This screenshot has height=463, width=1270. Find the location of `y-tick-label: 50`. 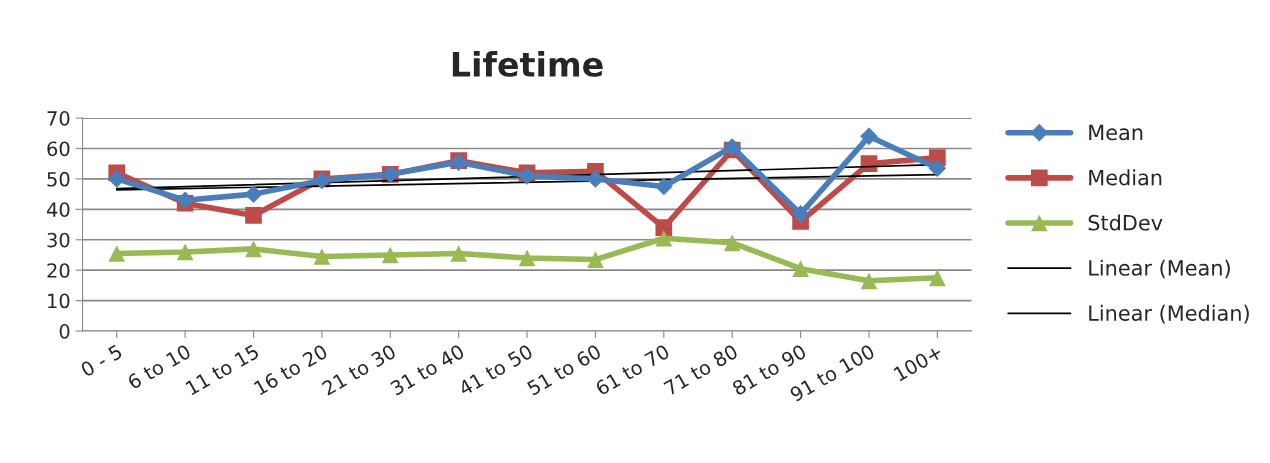

y-tick-label: 50 is located at coordinates (58, 179).